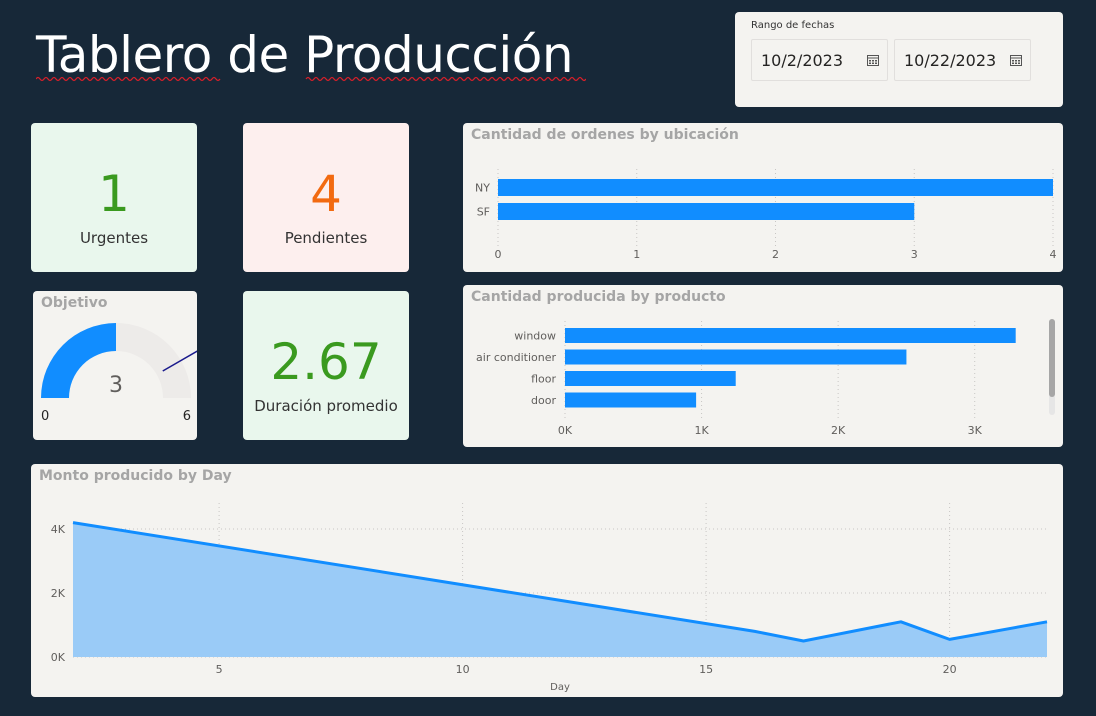 This screenshot has width=1096, height=716. What do you see at coordinates (543, 379) in the screenshot?
I see `category-label: floor` at bounding box center [543, 379].